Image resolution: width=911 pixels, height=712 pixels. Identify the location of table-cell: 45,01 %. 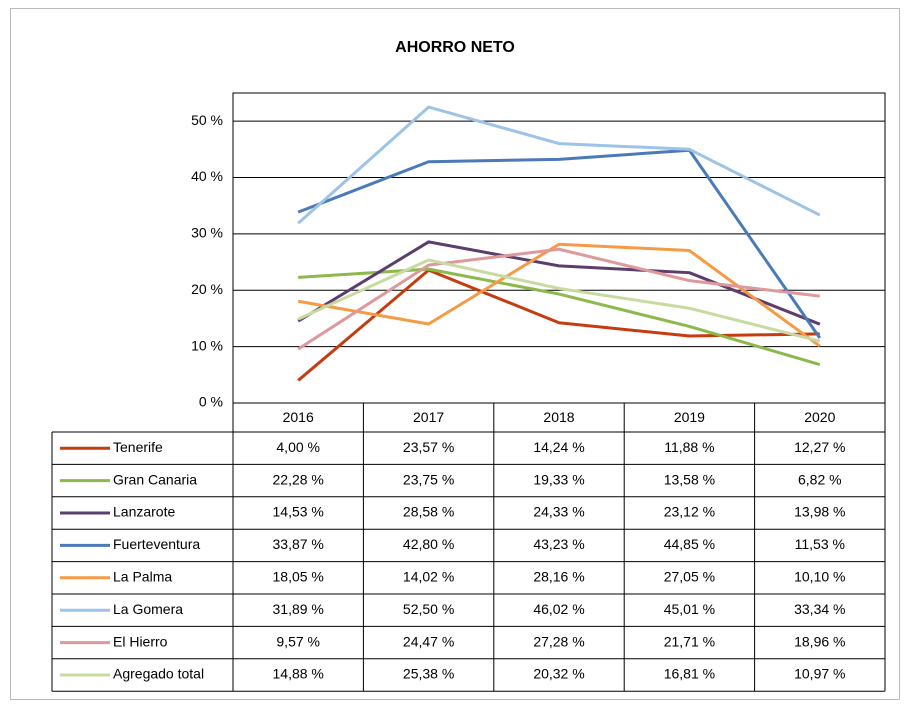
(689, 609).